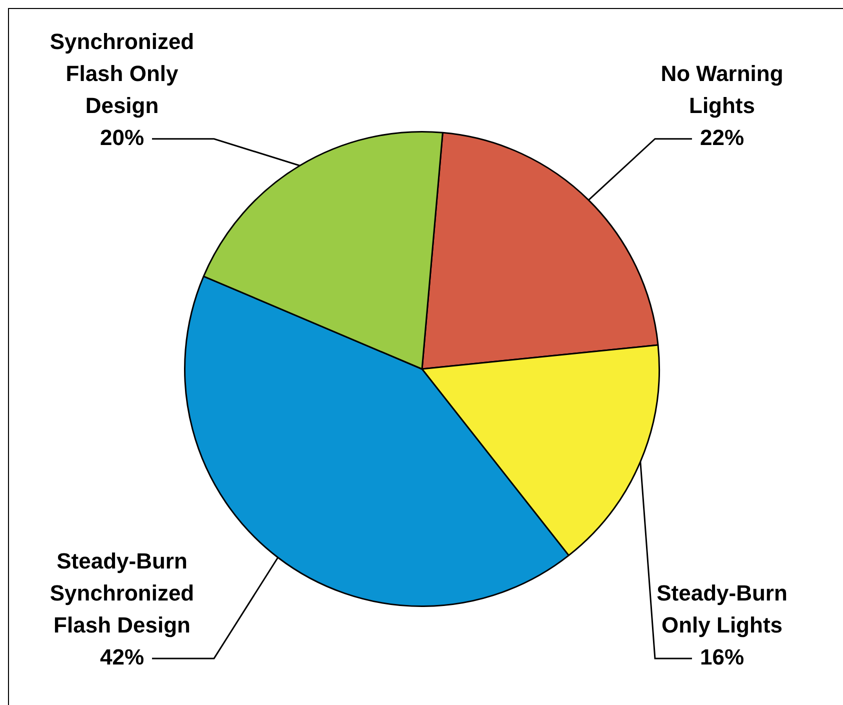 This screenshot has width=843, height=705. I want to click on slice-label: Steady-Burn Synchronized Flash Design, so click(122, 593).